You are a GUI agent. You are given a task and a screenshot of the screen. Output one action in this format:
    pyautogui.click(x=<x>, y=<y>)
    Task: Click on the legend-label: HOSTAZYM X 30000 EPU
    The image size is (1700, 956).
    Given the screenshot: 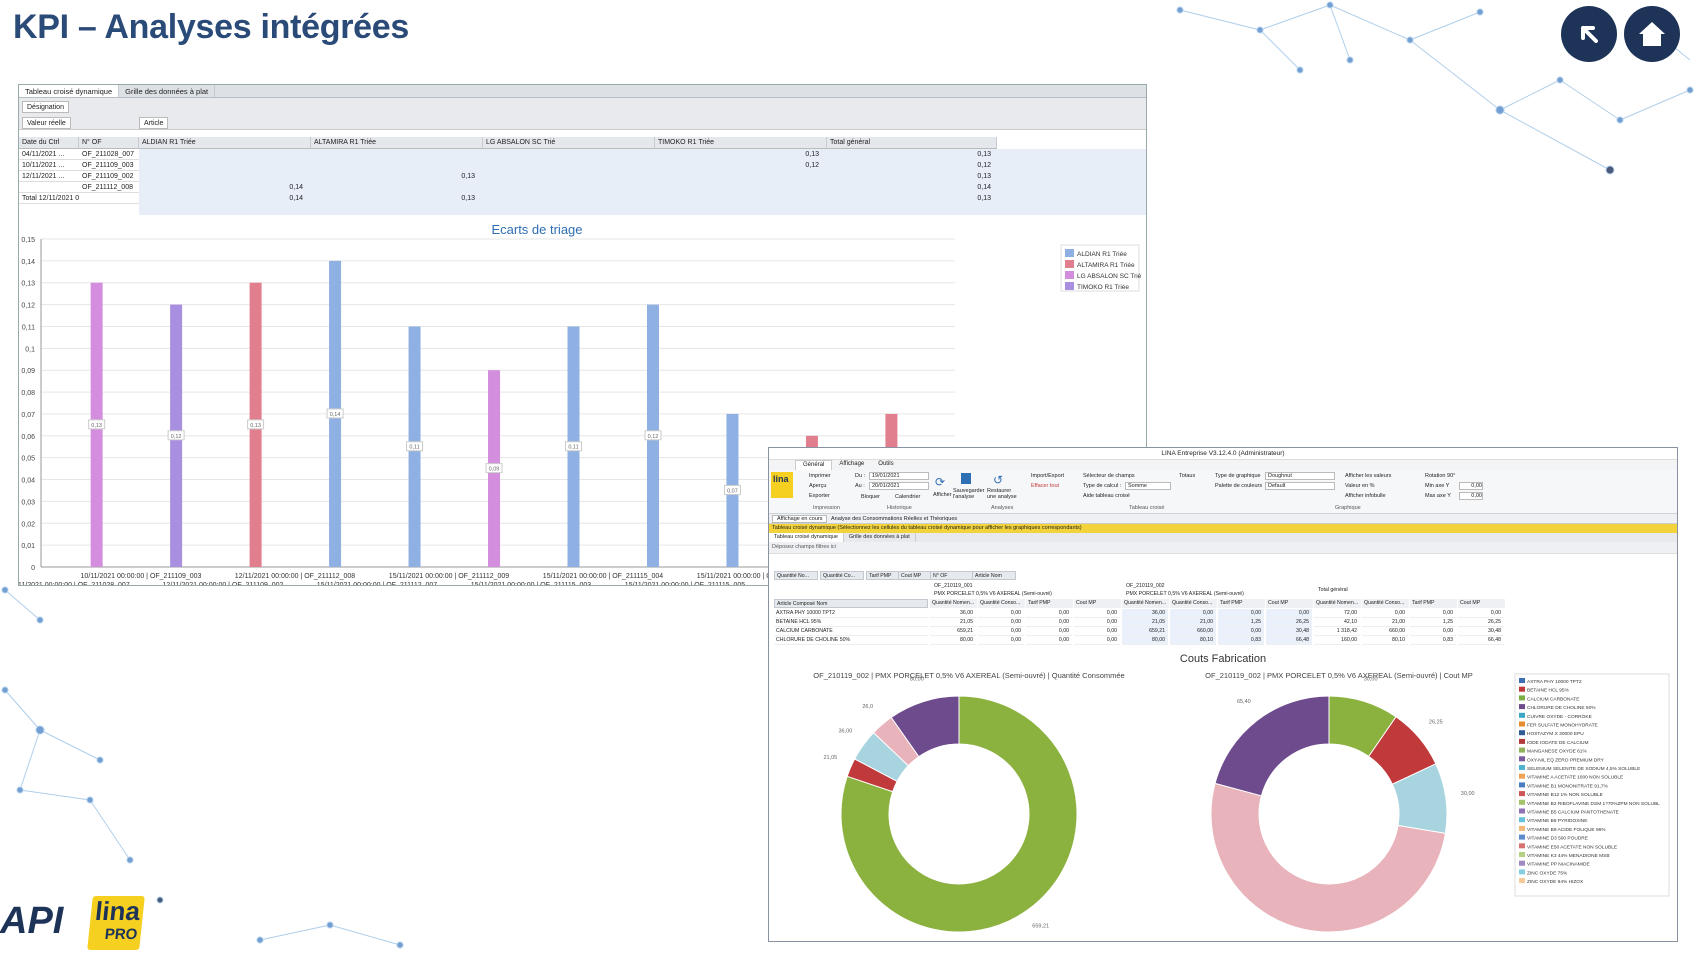 What is the action you would take?
    pyautogui.click(x=1555, y=734)
    